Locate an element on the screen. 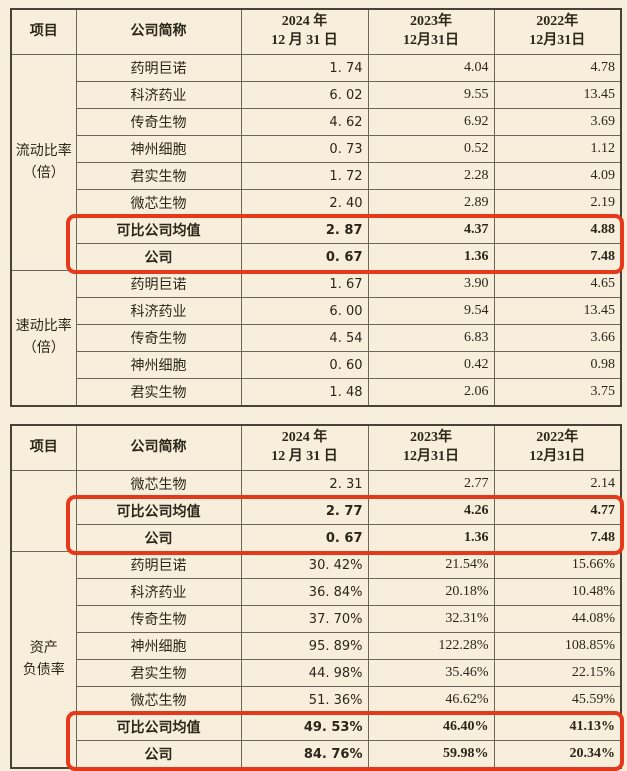 The width and height of the screenshot is (627, 771). value-cell-2023: 122.28% is located at coordinates (431, 646).